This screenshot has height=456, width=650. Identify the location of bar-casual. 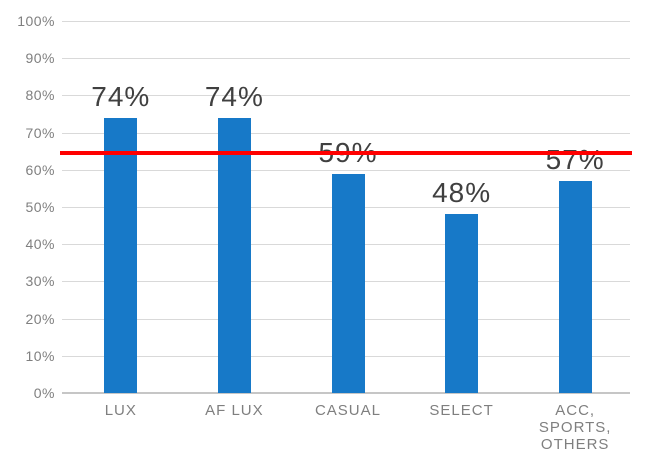
(348, 283).